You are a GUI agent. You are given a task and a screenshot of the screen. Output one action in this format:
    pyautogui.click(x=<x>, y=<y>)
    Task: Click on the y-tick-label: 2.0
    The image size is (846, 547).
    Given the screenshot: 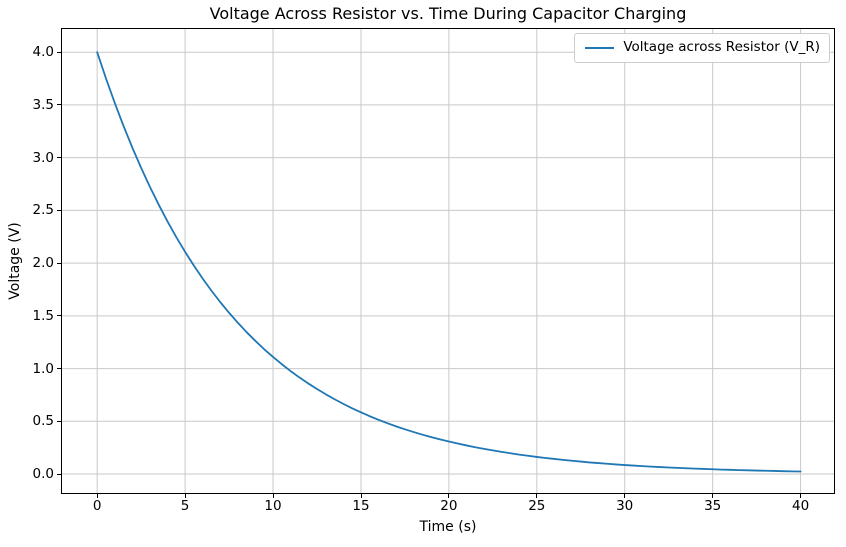 What is the action you would take?
    pyautogui.click(x=43, y=263)
    